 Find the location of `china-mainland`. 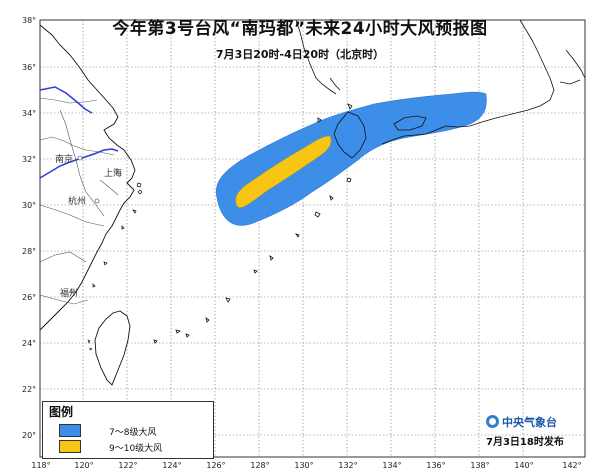

china-mainland is located at coordinates (87, 177).